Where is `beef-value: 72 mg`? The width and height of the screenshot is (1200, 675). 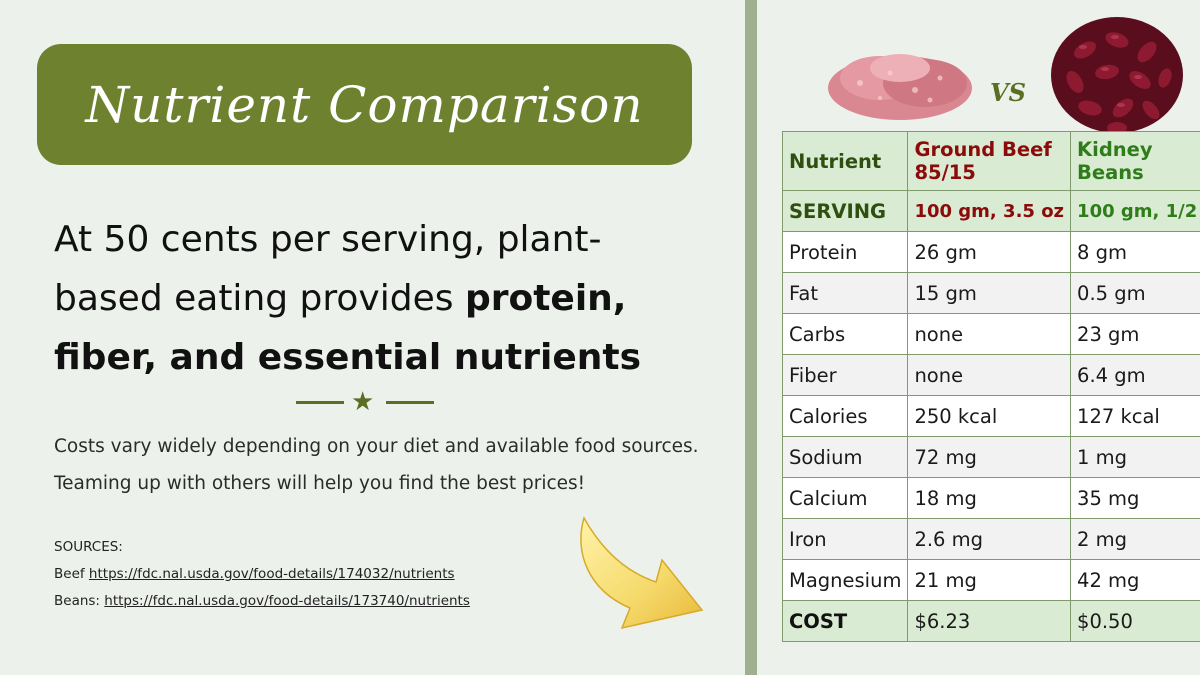
beef-value: 72 mg is located at coordinates (989, 457).